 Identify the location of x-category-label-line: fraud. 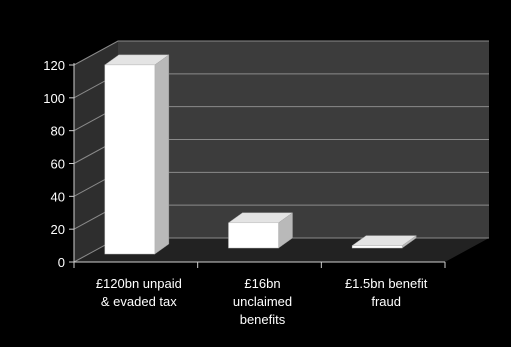
(386, 301).